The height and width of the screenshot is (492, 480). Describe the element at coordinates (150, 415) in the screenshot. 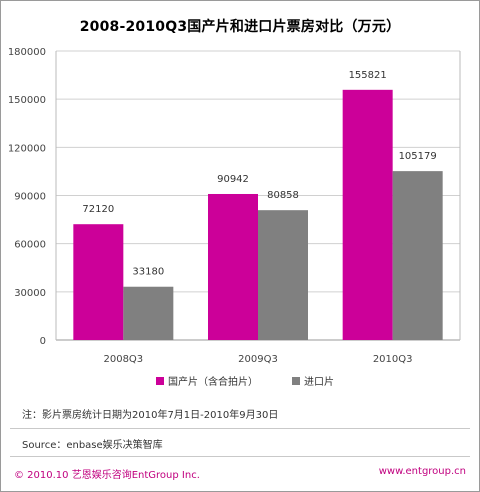

I see `footnote: 注：影片票房统计日期为2010年7月1日-2010年9月30日` at that location.